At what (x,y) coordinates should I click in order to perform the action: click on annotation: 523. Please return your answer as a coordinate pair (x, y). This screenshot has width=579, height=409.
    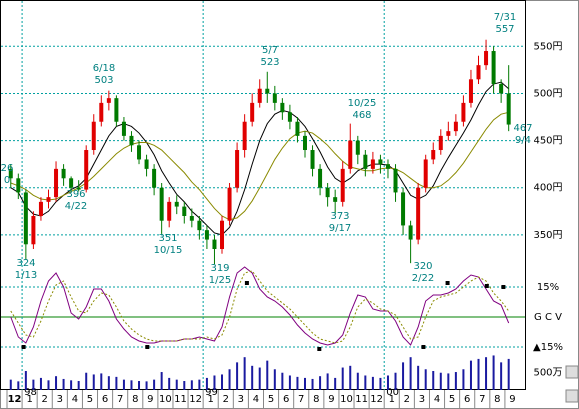
    Looking at the image, I should click on (269, 62).